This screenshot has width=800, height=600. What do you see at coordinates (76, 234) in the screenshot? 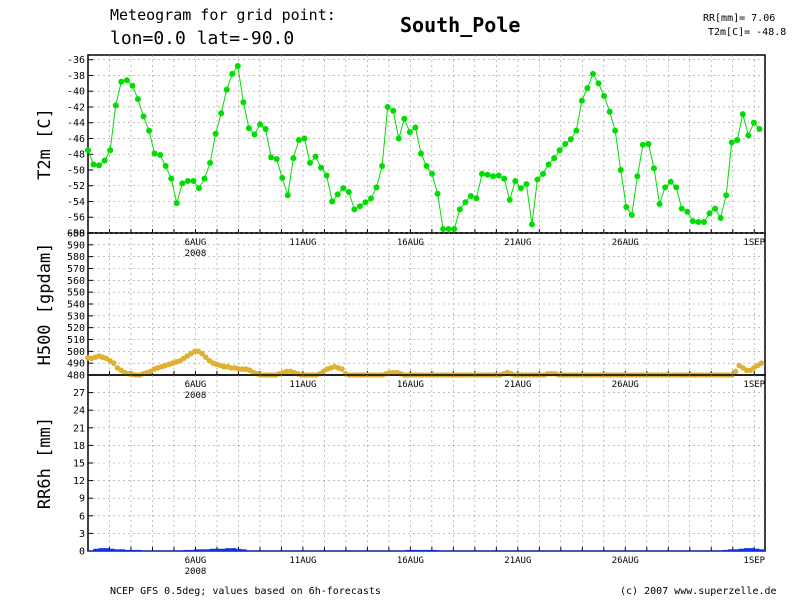
I see `y-tick-label: -58` at bounding box center [76, 234].